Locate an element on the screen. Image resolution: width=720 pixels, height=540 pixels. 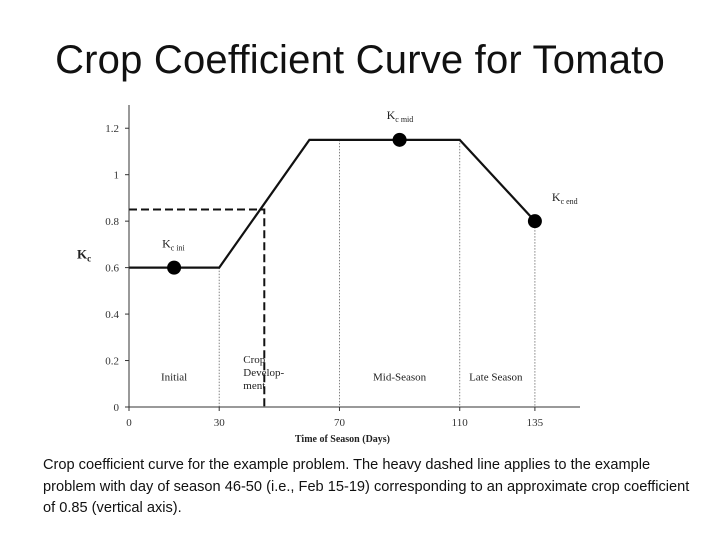
x-tick-label: 110 is located at coordinates (460, 423).